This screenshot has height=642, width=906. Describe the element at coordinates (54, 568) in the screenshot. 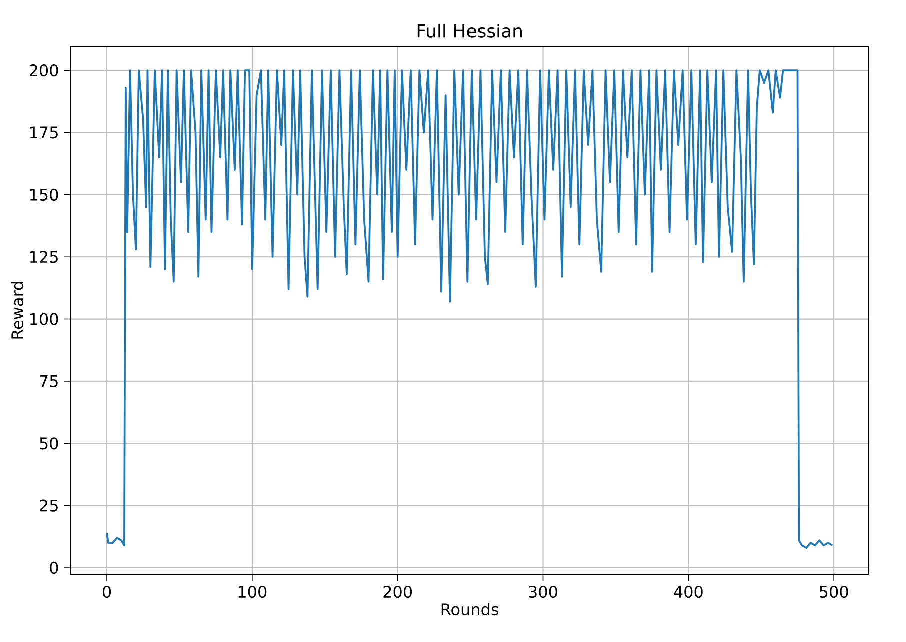

I see `y-tick-label: 0` at that location.